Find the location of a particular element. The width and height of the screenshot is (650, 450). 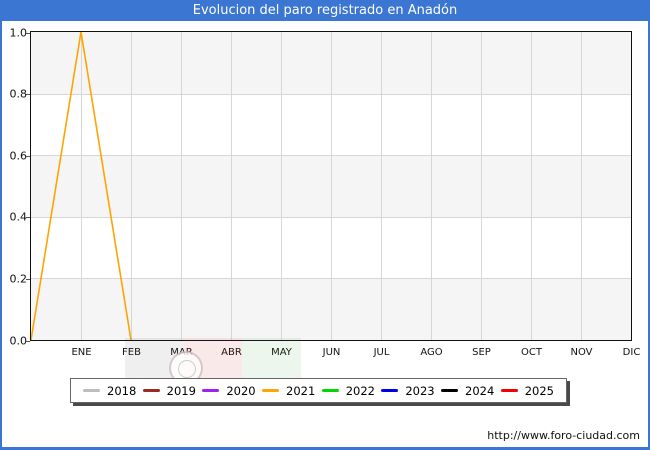

x-tick-label-jun: JUN is located at coordinates (331, 352).